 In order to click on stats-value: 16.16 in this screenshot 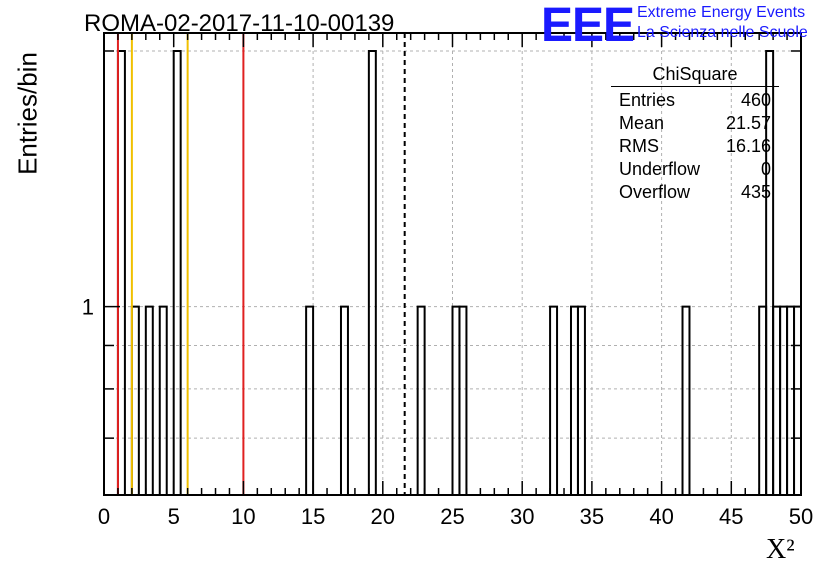, I will do `click(748, 146)`.